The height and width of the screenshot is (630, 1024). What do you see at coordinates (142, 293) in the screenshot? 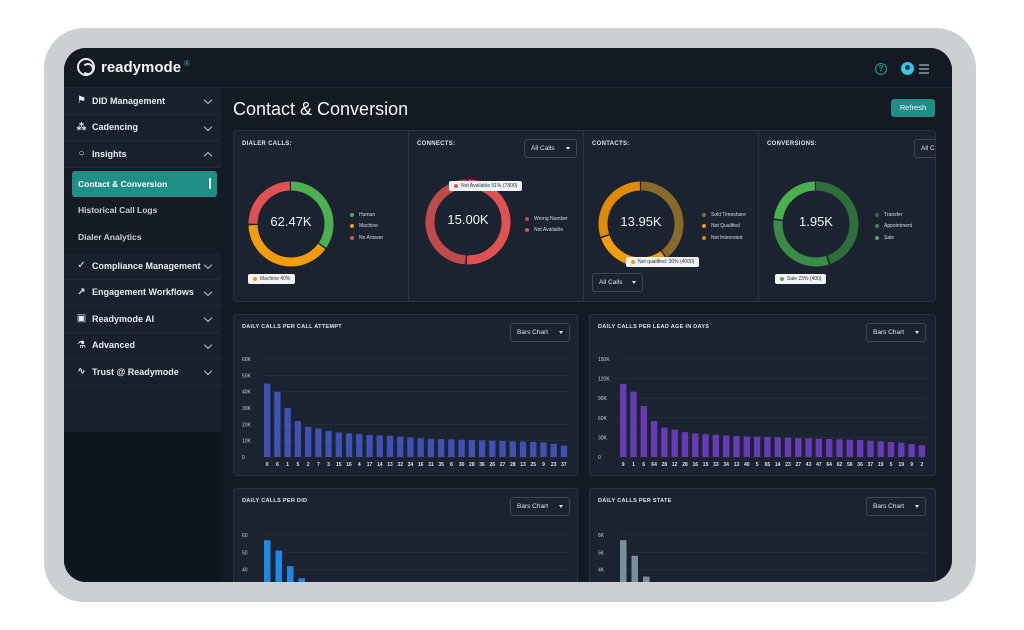
I see `sidebar-item-engagement-workflows: ↗ Engagement Workflows` at bounding box center [142, 293].